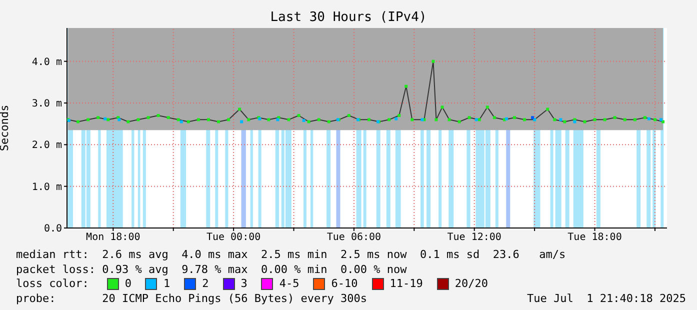 This screenshot has height=310, width=697. I want to click on legend-label: 6-10, so click(344, 284).